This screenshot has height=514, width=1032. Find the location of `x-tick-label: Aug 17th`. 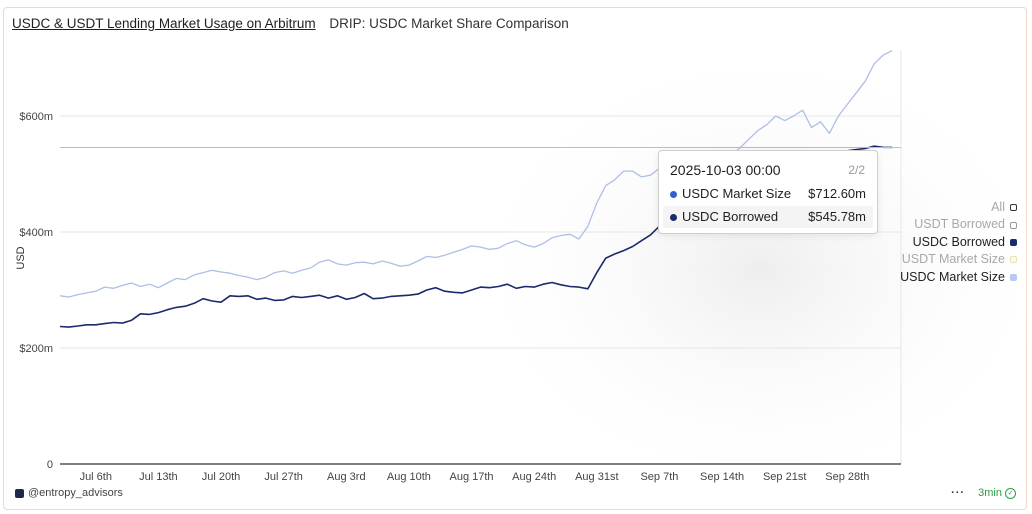

x-tick-label: Aug 17th is located at coordinates (472, 477).